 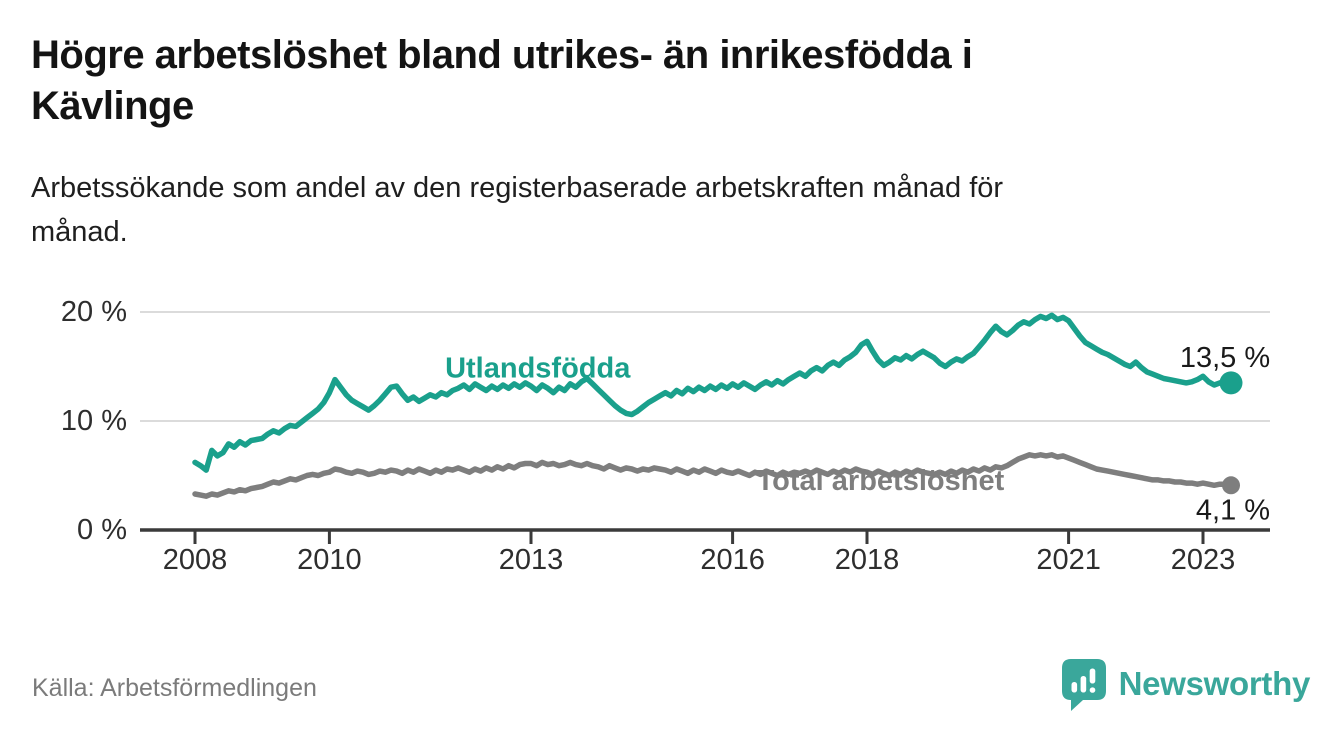 What do you see at coordinates (713, 475) in the screenshot?
I see `series-line-total` at bounding box center [713, 475].